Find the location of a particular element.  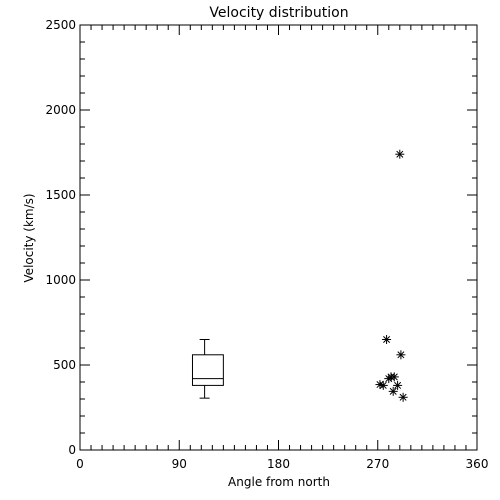

y-tick-label: 2000 is located at coordinates (60, 110).